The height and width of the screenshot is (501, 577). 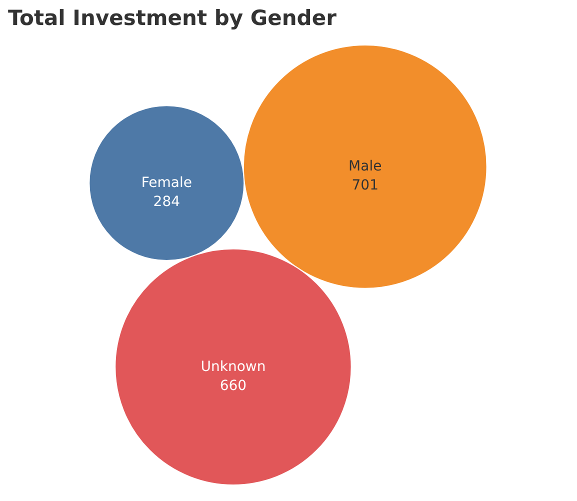 What do you see at coordinates (233, 366) in the screenshot?
I see `category-label: Unknown` at bounding box center [233, 366].